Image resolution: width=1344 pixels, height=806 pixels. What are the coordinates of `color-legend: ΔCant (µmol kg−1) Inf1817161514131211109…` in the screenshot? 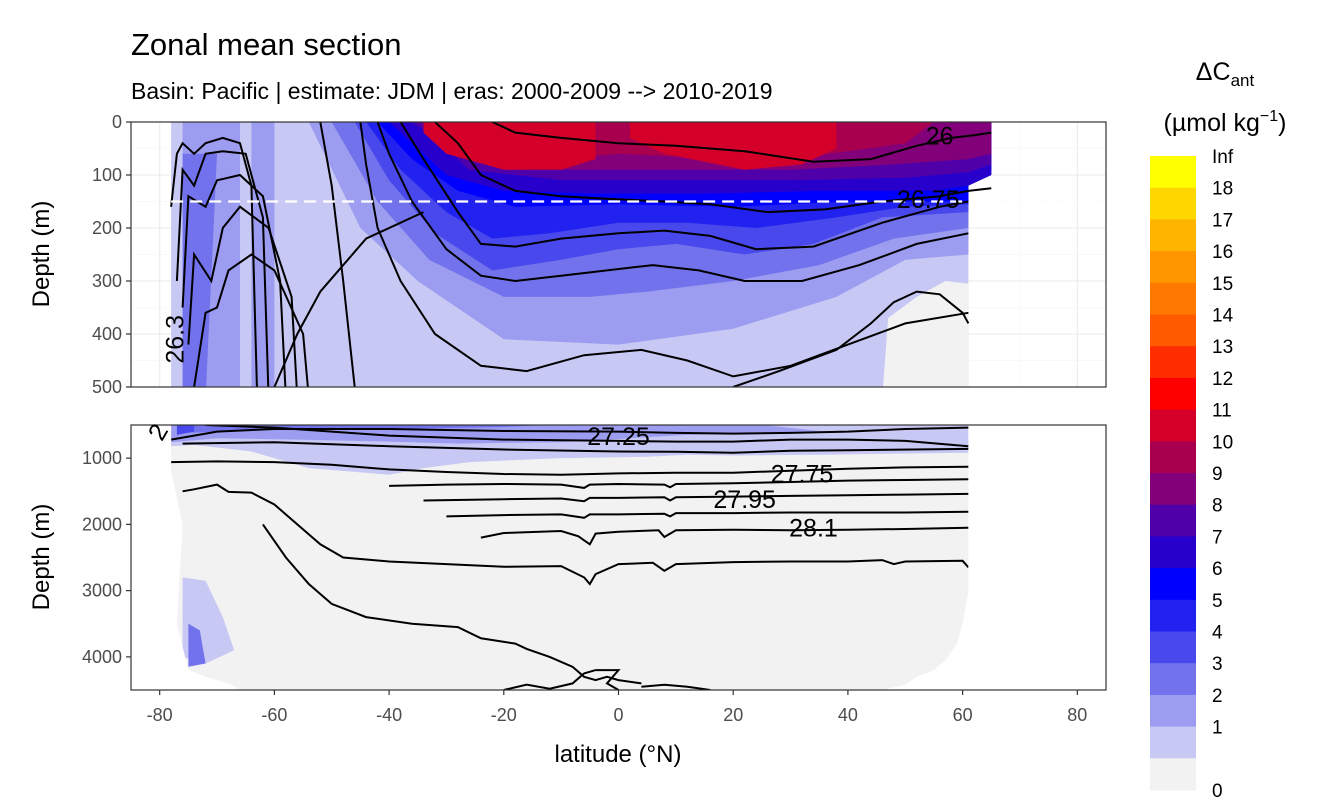 It's located at (1218, 430).